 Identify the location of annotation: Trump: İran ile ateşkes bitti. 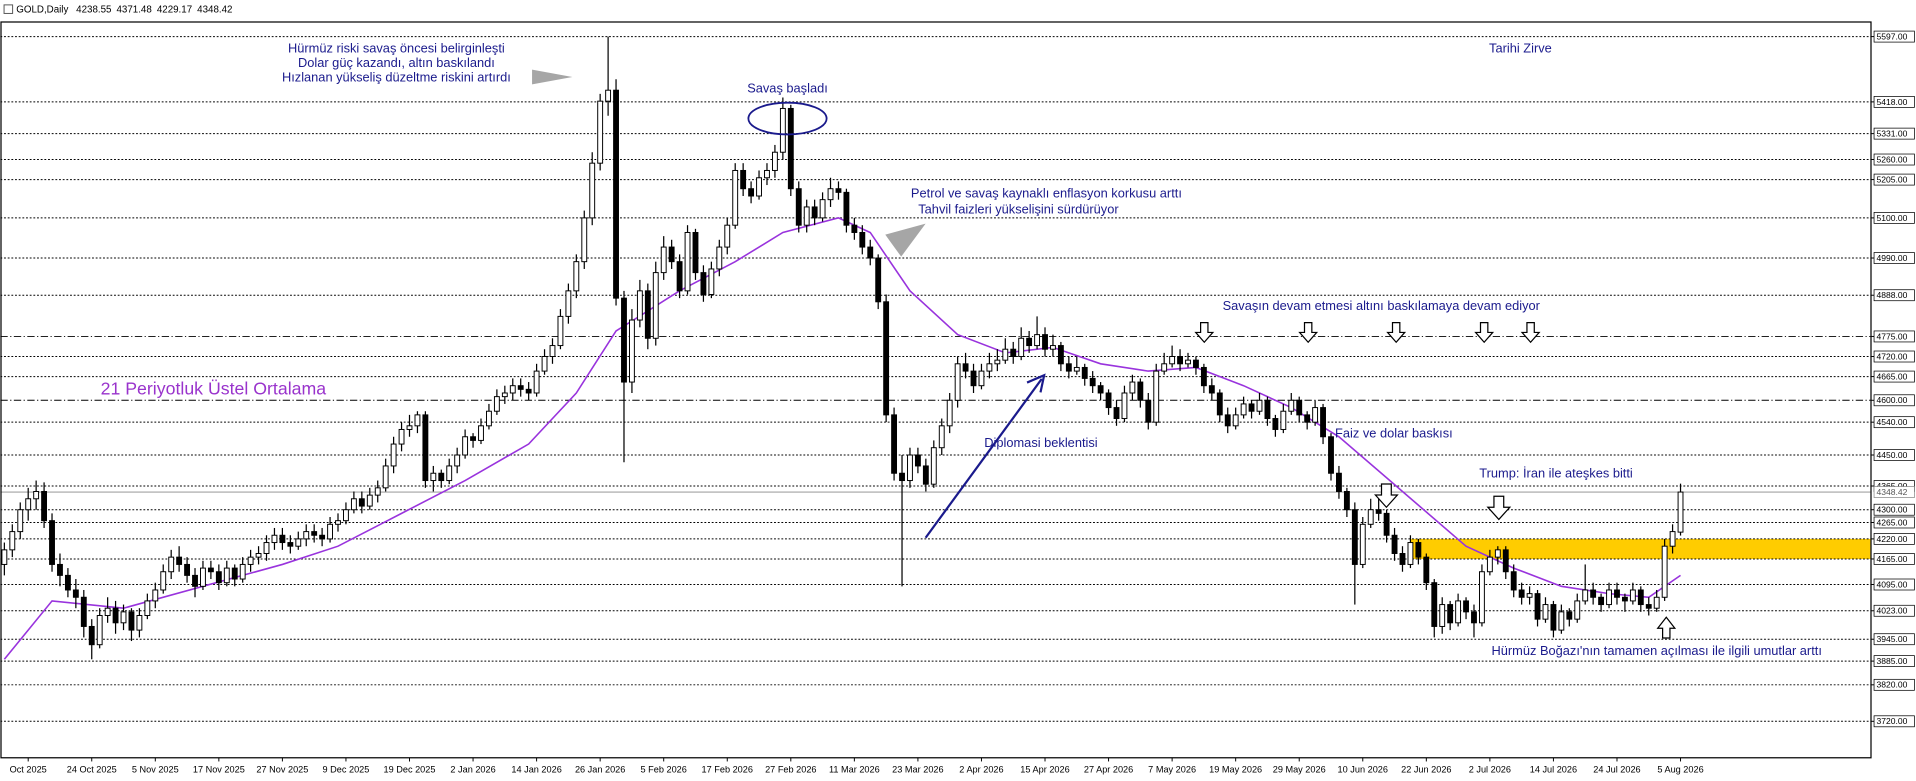
(1556, 473).